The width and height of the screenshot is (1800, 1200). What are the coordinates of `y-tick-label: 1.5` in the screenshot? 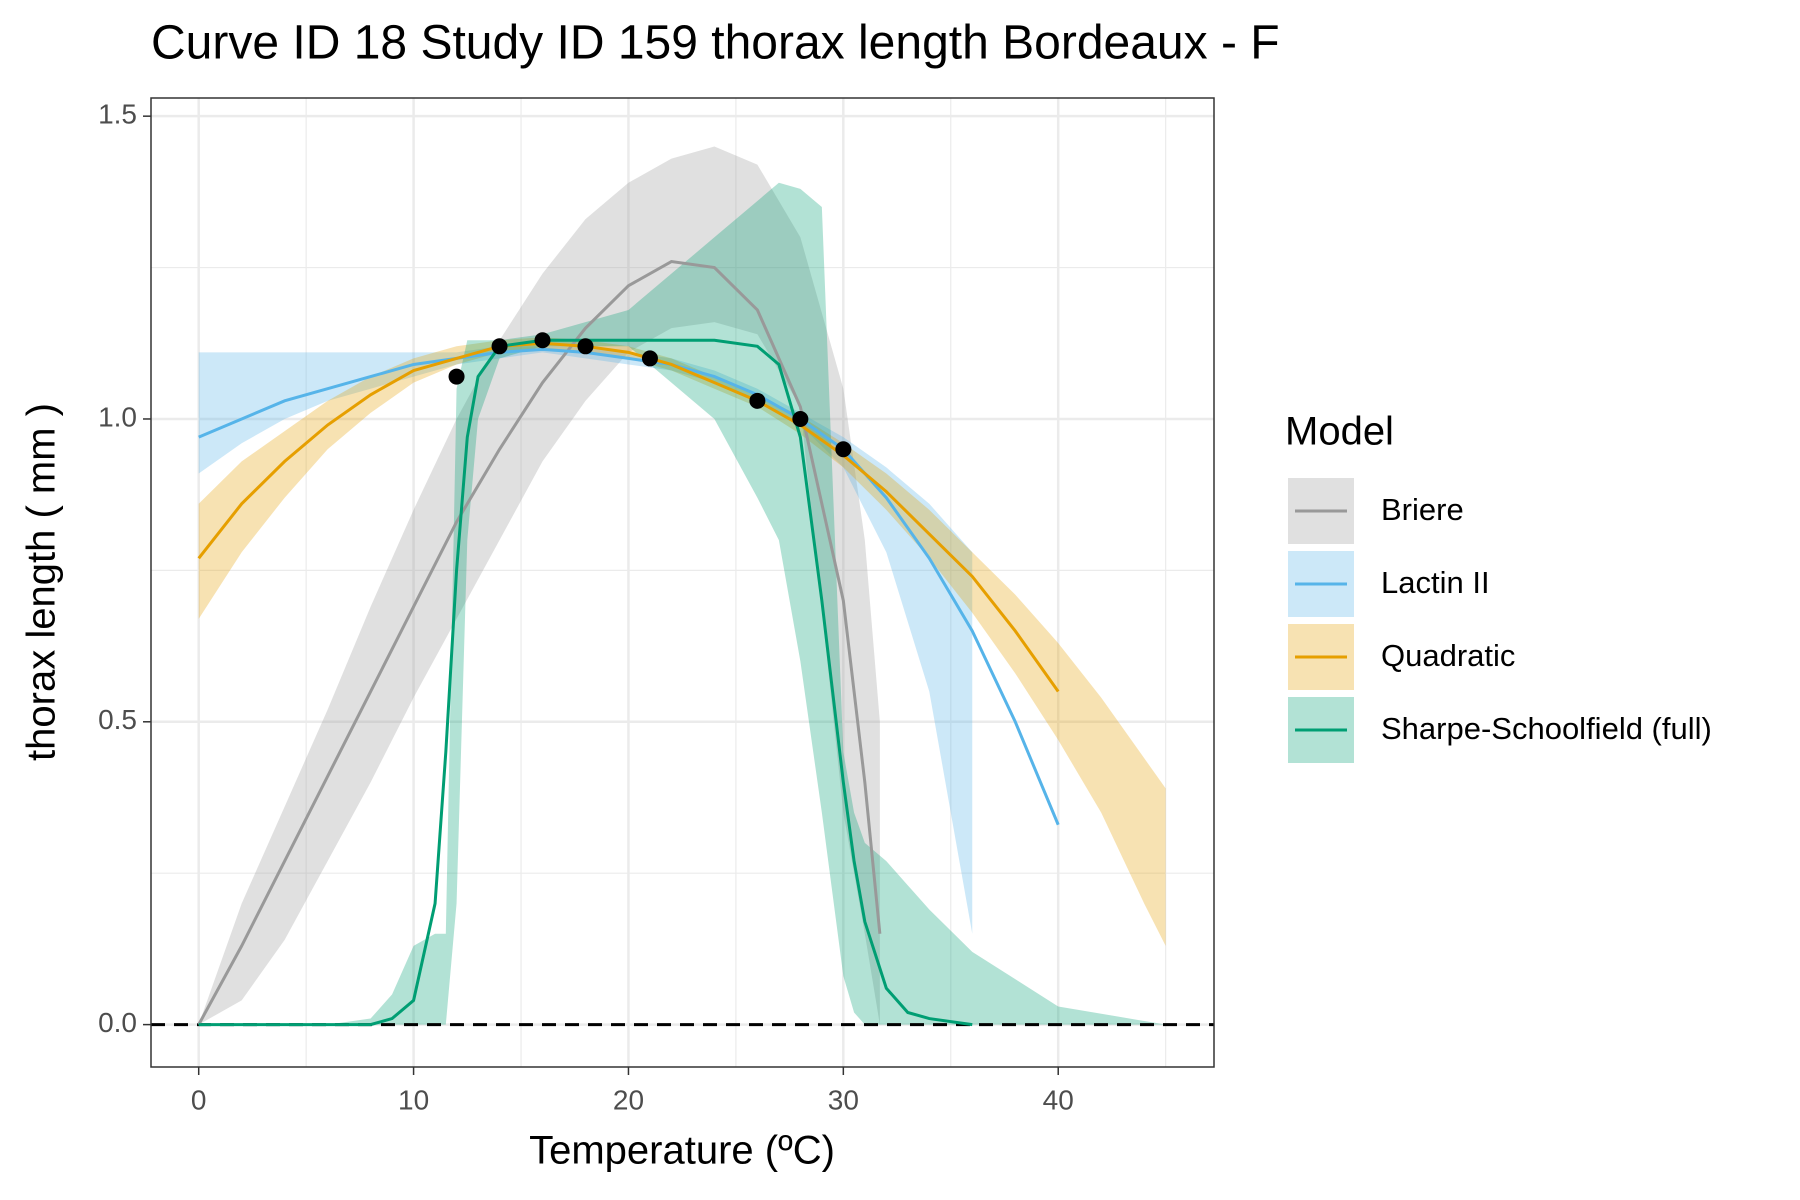 It's located at (117, 114).